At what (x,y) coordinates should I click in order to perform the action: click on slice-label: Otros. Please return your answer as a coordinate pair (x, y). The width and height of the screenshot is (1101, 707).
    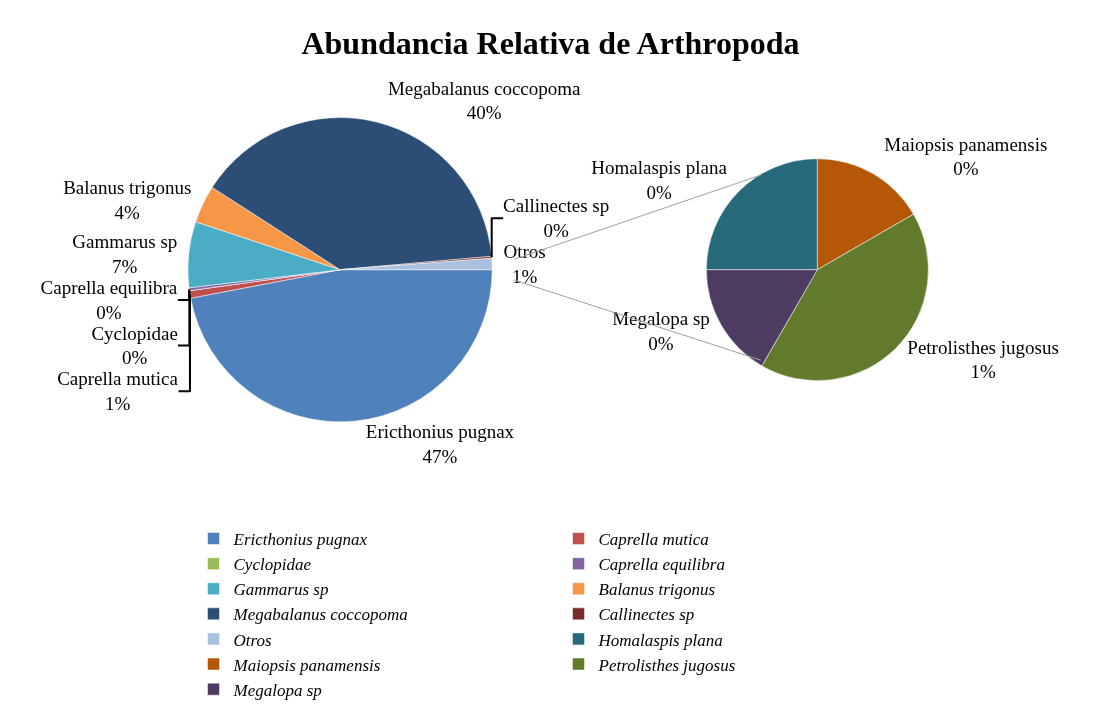
    Looking at the image, I should click on (524, 252).